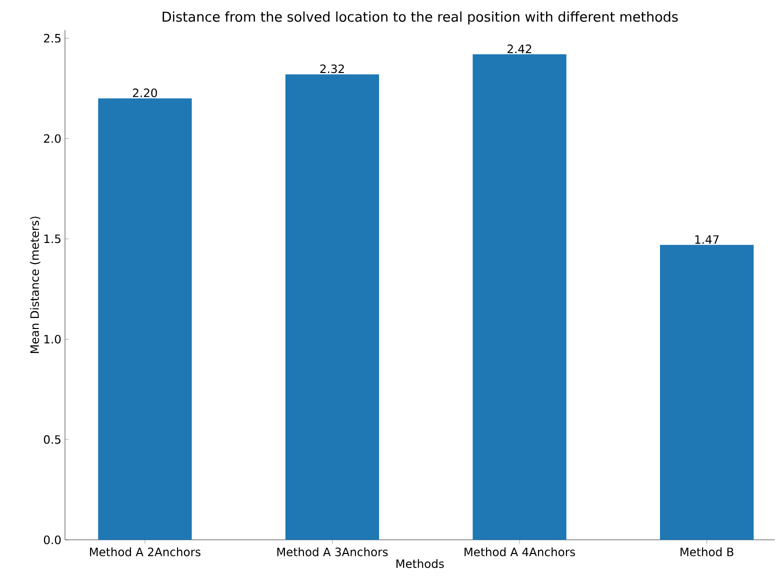 The image size is (775, 582). I want to click on data-label: 1.47, so click(707, 239).